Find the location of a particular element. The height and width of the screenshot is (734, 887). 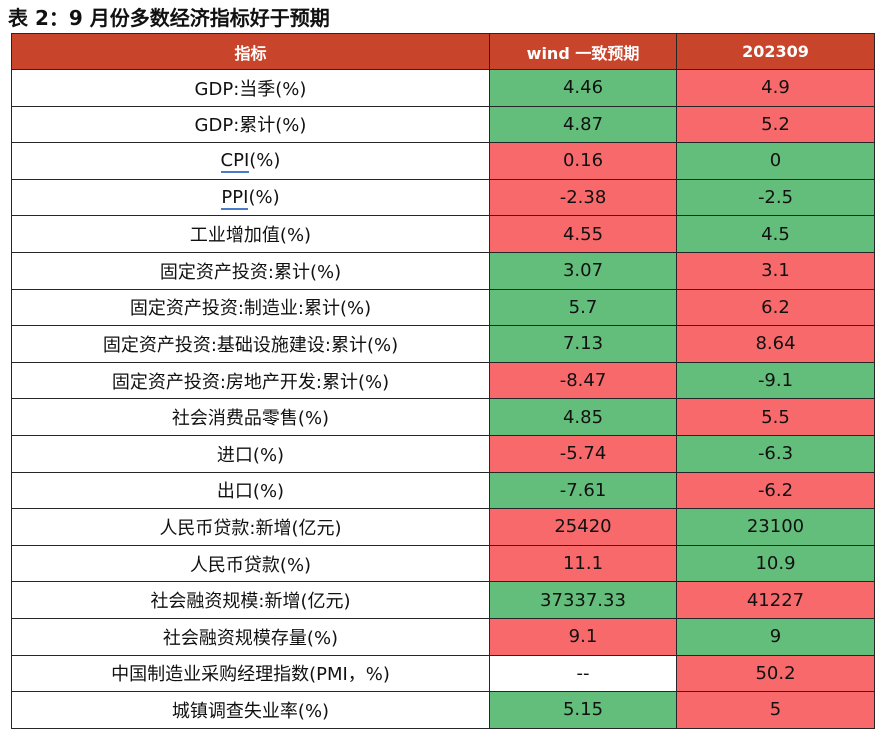

actual-202309-value: 9 is located at coordinates (775, 636).